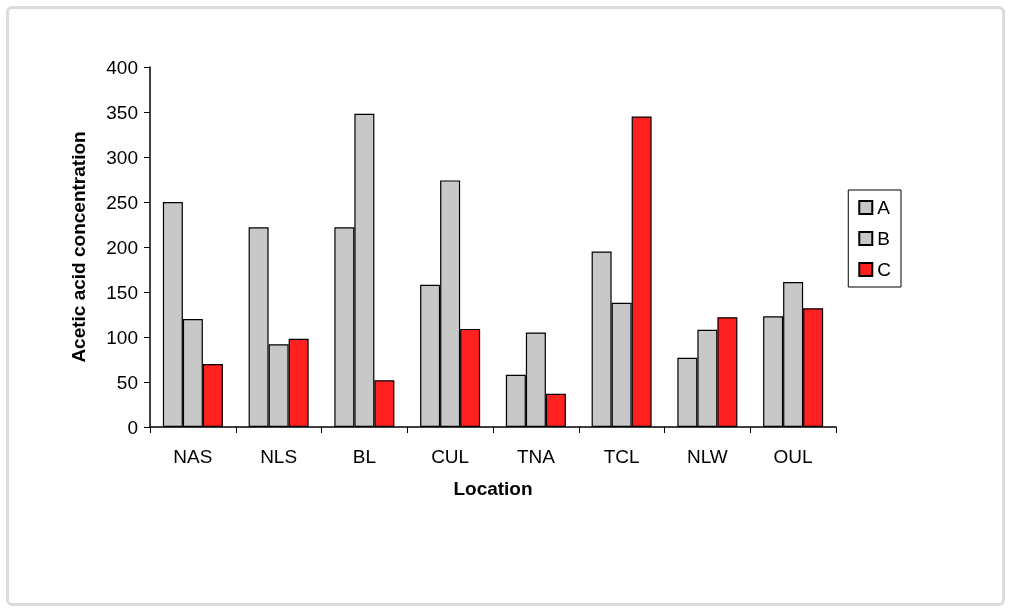  What do you see at coordinates (122, 67) in the screenshot?
I see `y-tick-label: 400` at bounding box center [122, 67].